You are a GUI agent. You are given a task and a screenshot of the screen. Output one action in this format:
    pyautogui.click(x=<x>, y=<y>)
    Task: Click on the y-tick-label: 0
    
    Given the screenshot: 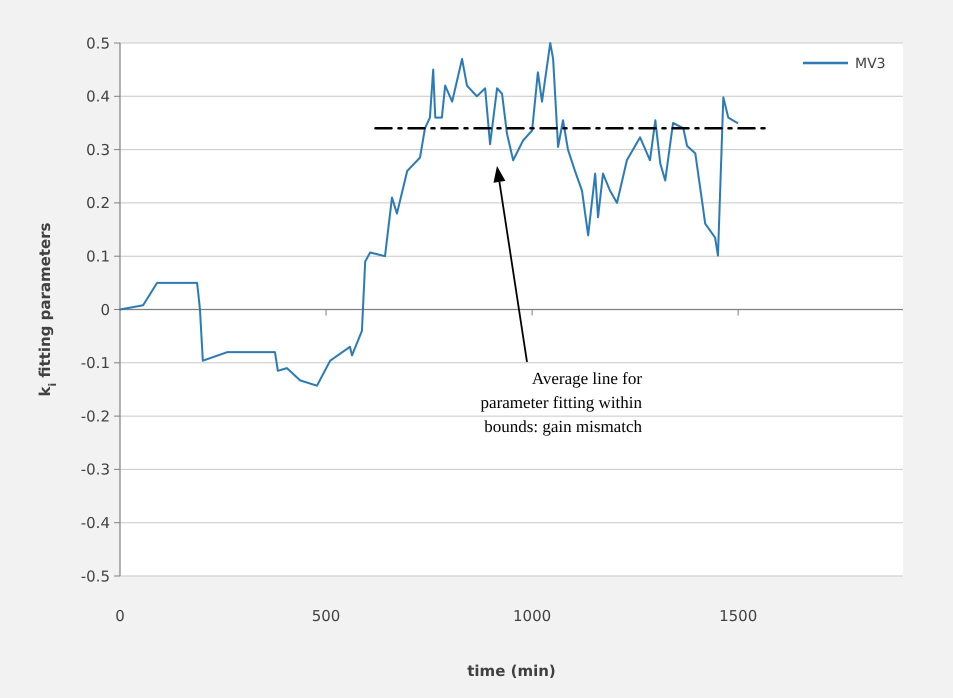 What is the action you would take?
    pyautogui.click(x=105, y=309)
    